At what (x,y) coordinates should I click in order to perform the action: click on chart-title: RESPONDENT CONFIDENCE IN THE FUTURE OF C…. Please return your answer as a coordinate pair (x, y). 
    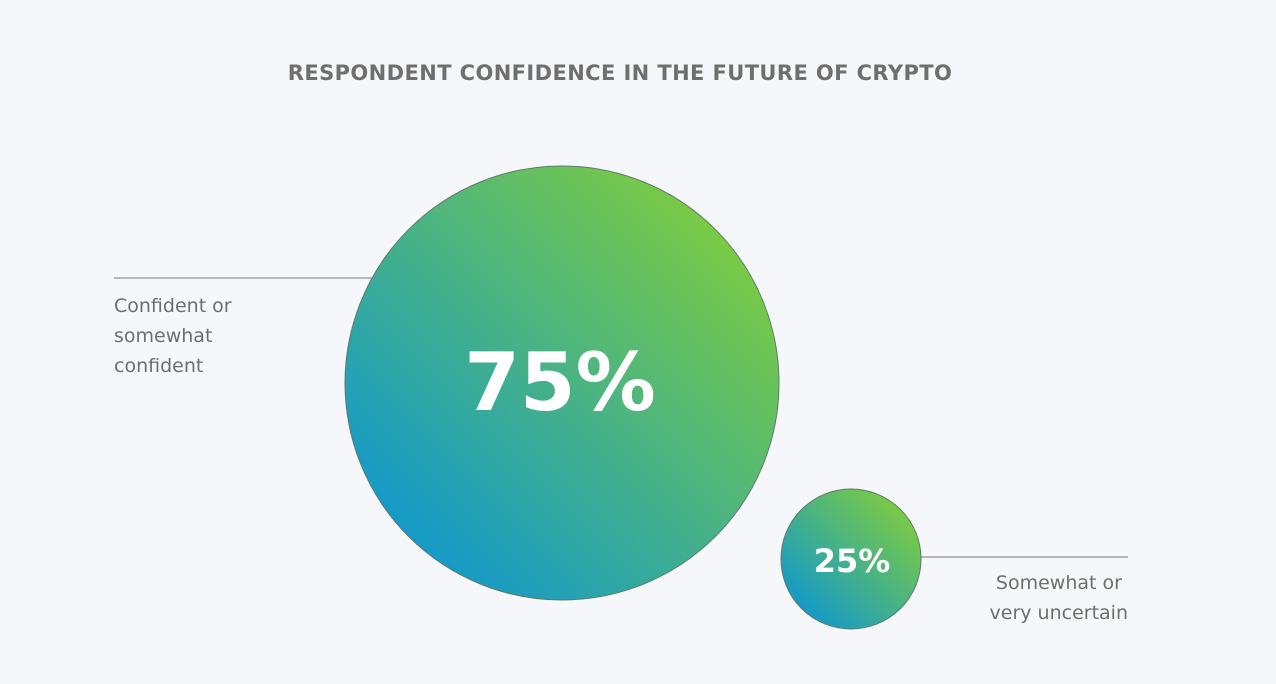
    Looking at the image, I should click on (620, 73).